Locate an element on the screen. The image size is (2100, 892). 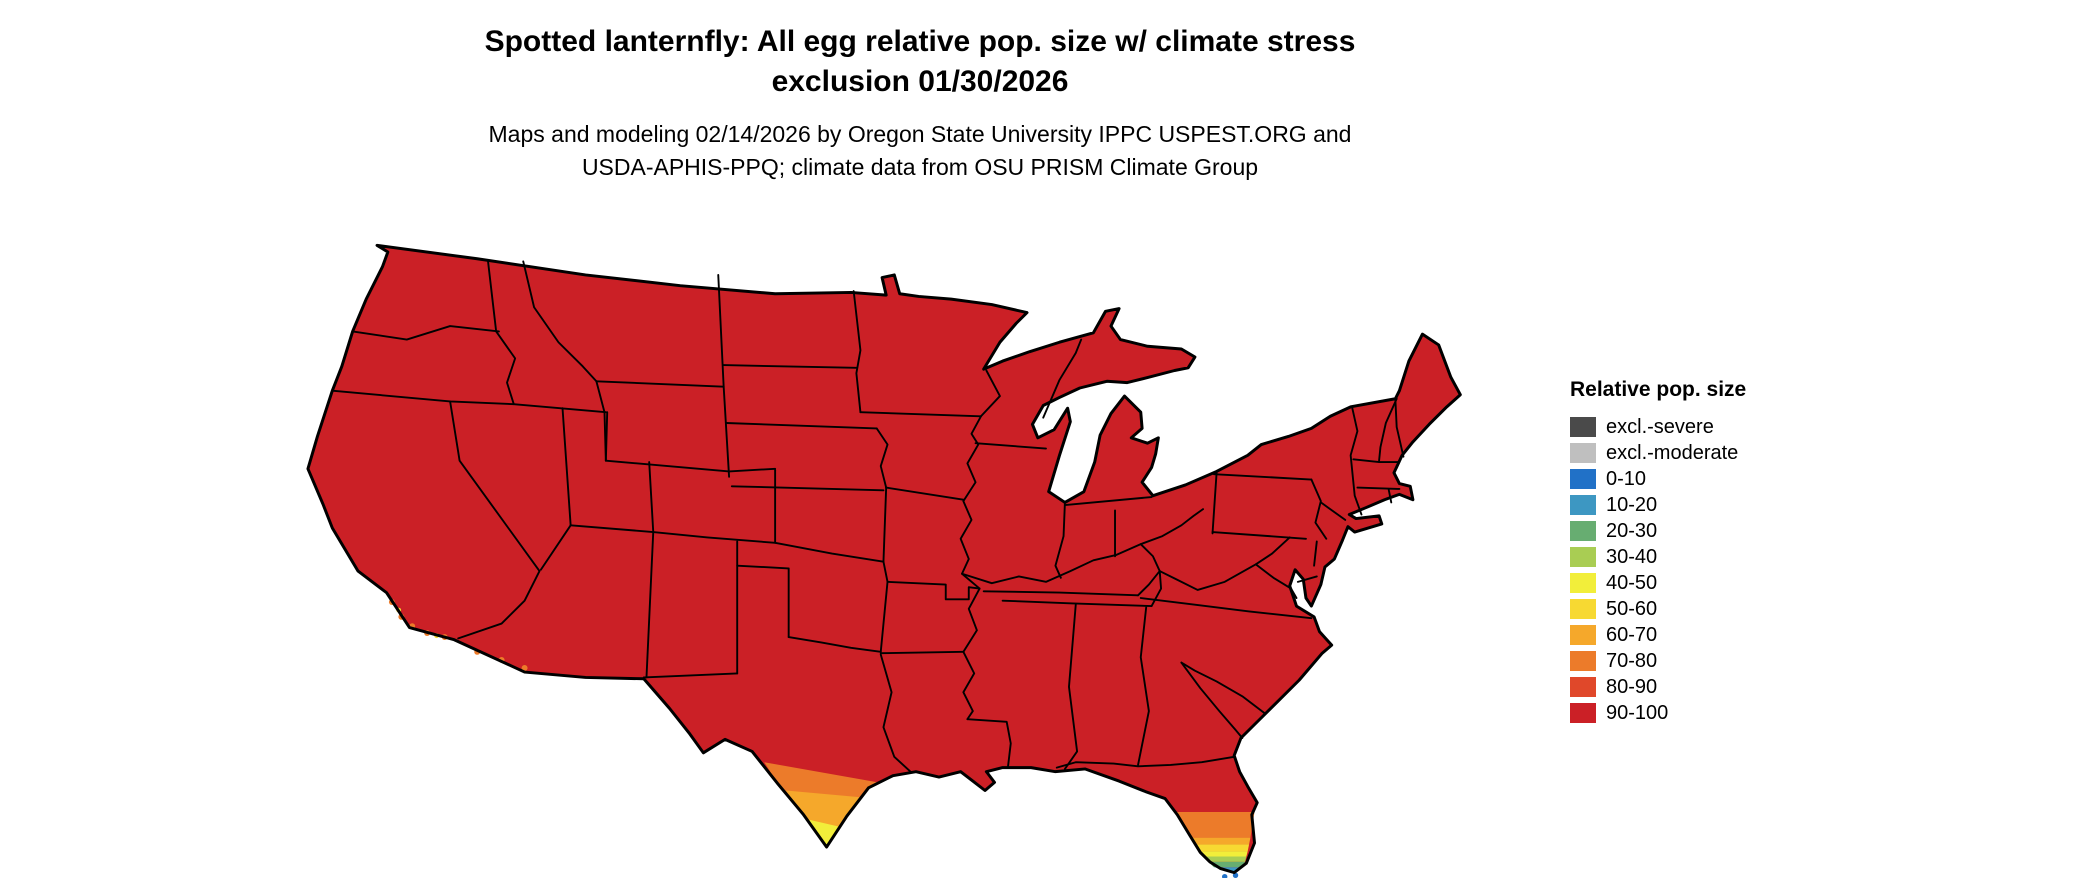
legend-item: 20-30 is located at coordinates (1658, 531).